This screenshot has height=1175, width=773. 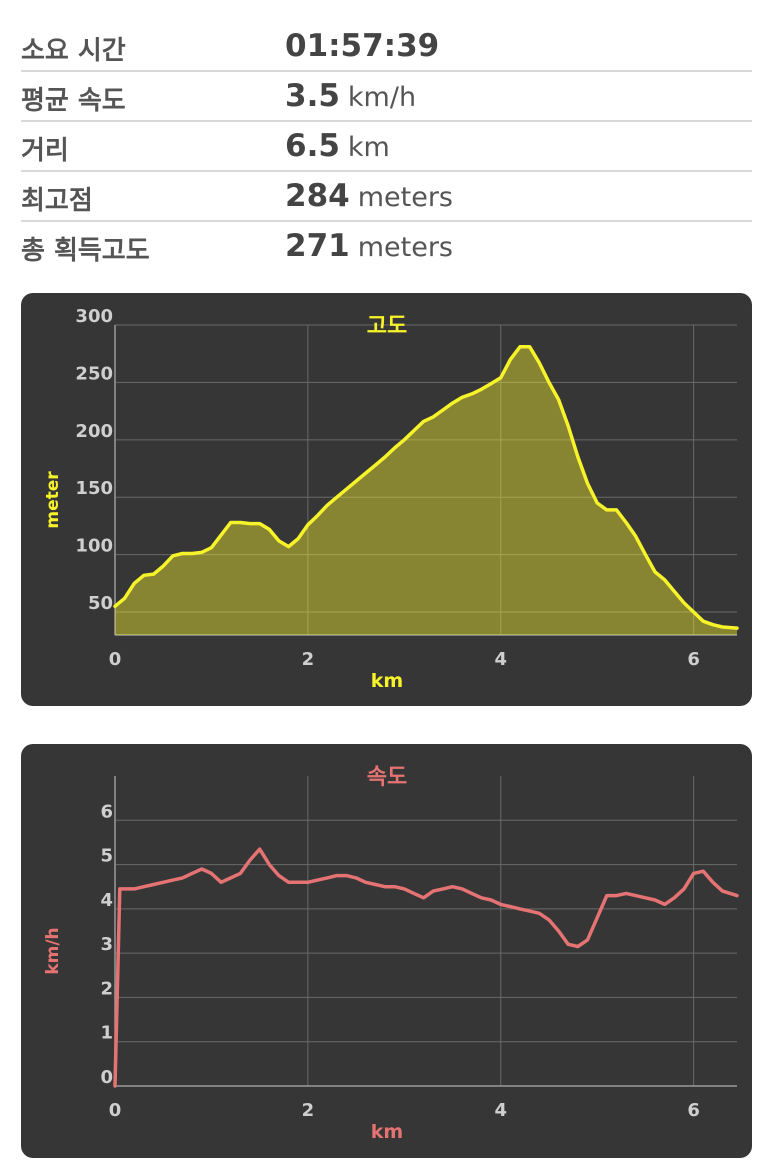 I want to click on chart-title: 속도, so click(x=387, y=777).